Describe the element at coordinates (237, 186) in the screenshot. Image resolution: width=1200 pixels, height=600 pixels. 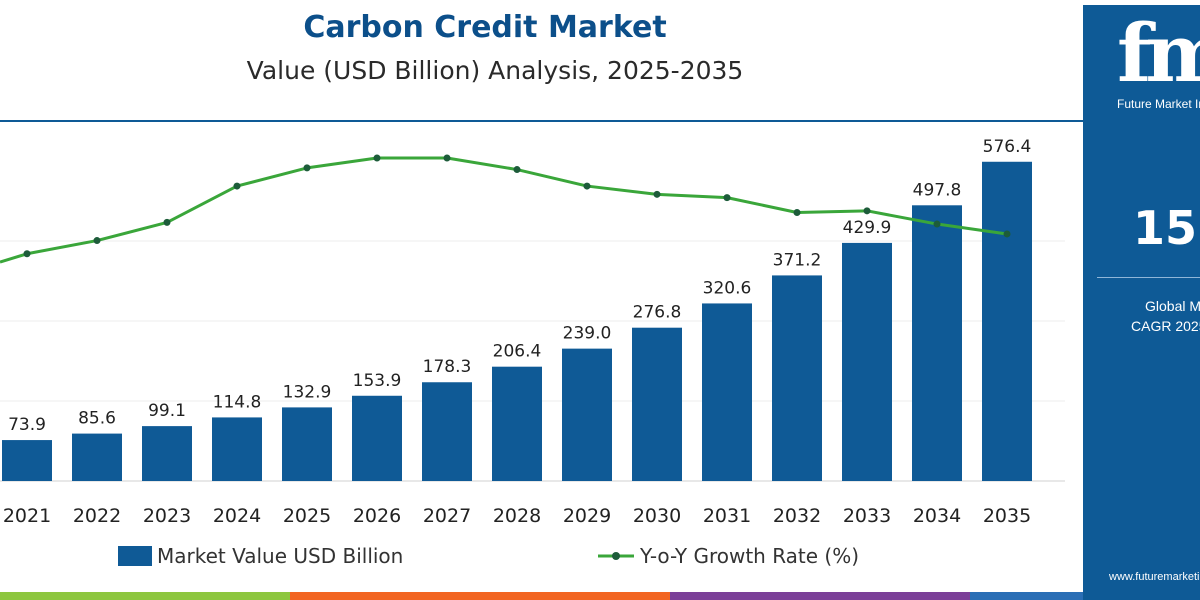
I see `growth-point-2024` at that location.